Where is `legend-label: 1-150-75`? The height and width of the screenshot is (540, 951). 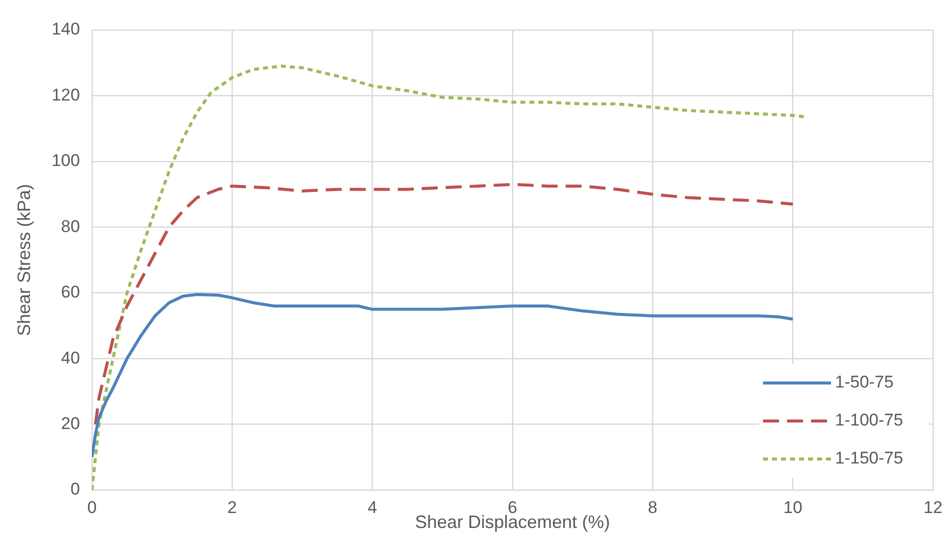 legend-label: 1-150-75 is located at coordinates (869, 458).